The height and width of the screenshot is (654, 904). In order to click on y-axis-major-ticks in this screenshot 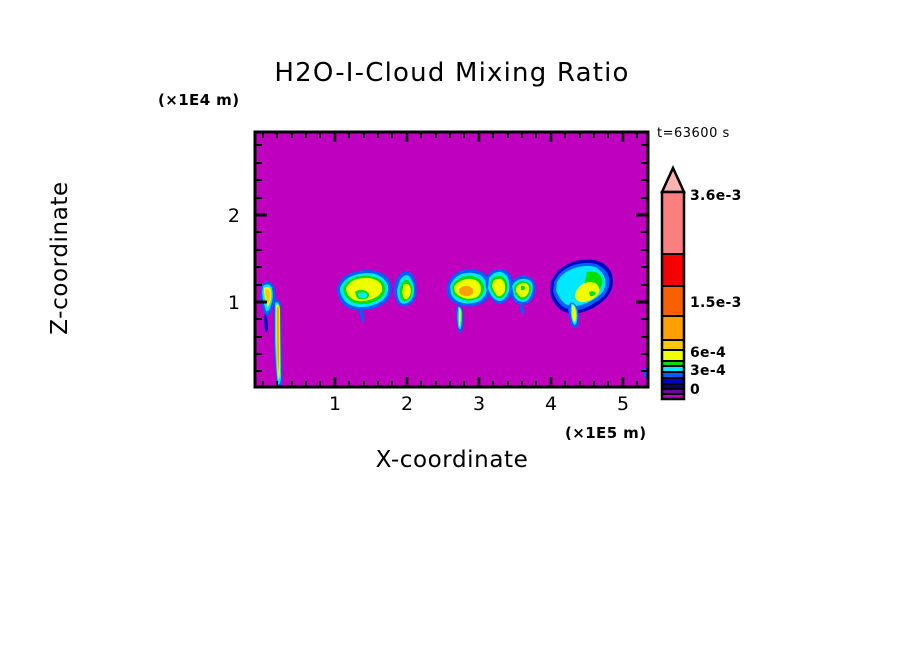, I will do `click(261, 258)`.